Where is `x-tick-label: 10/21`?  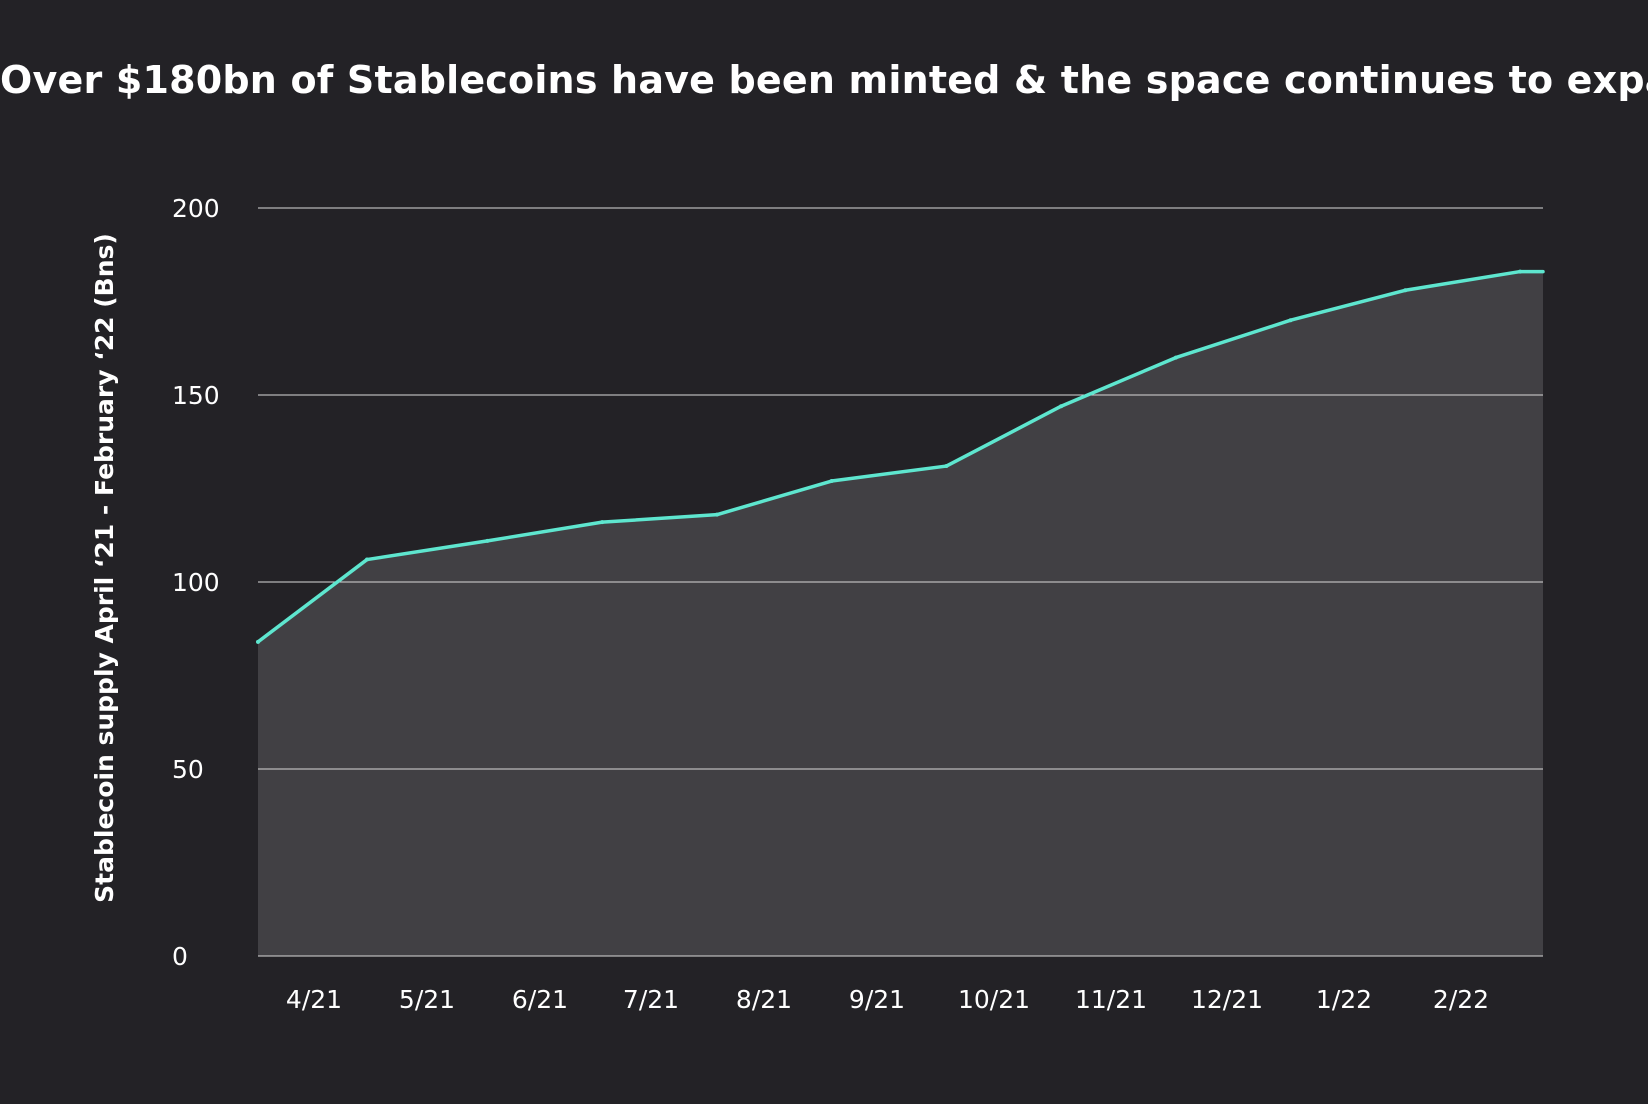 x-tick-label: 10/21 is located at coordinates (994, 999).